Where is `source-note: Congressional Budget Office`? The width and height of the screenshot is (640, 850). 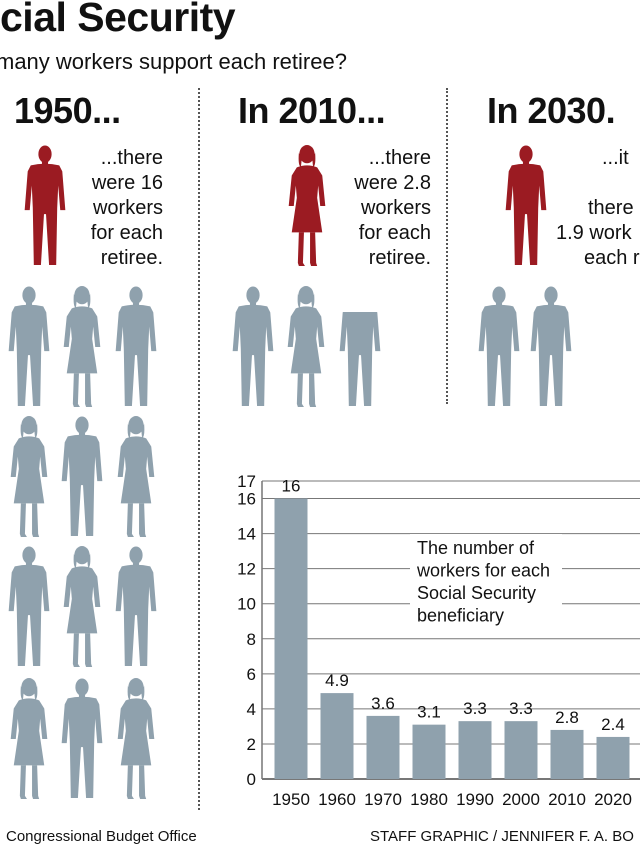 source-note: Congressional Budget Office is located at coordinates (101, 836).